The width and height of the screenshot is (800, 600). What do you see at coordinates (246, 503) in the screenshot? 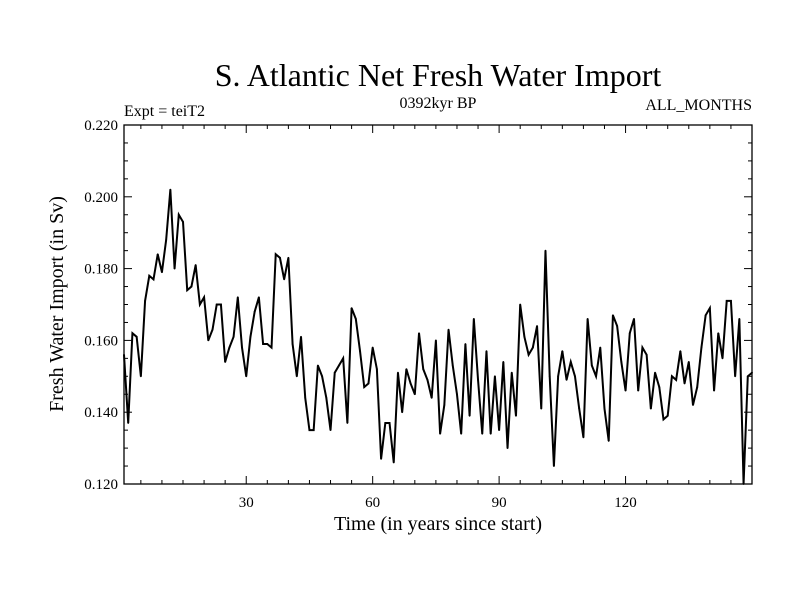
I see `x-tick-label: 30` at bounding box center [246, 503].